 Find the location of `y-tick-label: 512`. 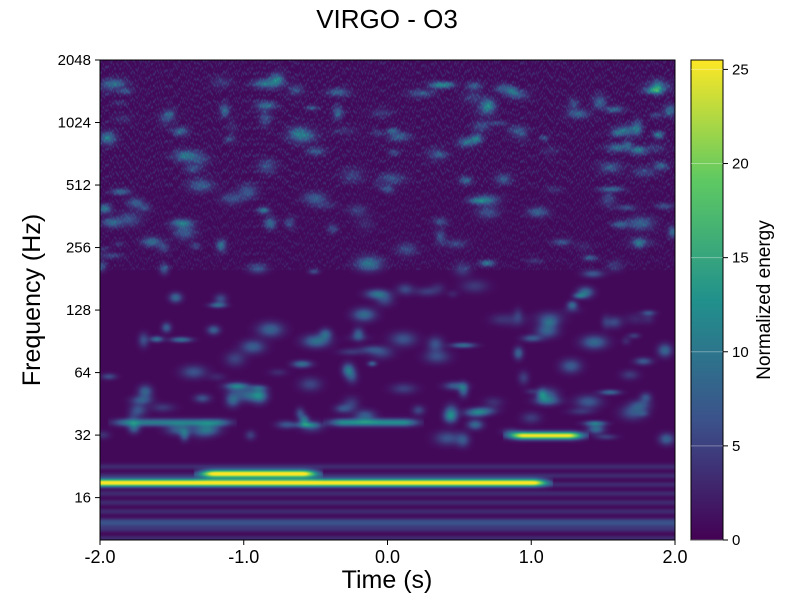

y-tick-label: 512 is located at coordinates (78, 185).